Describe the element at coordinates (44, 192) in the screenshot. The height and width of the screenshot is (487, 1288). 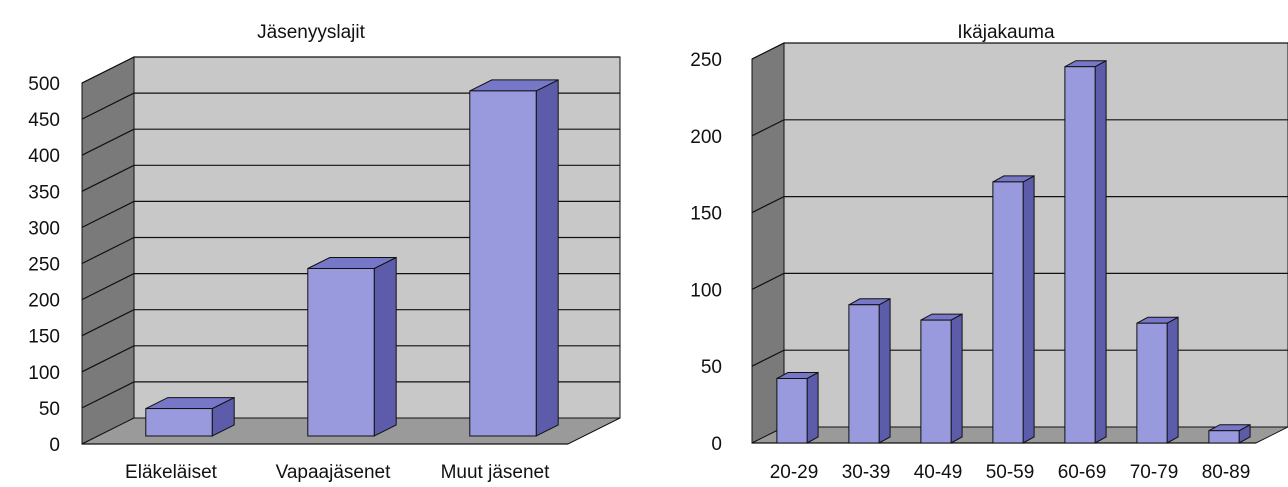
I see `y-tick-label: 350` at that location.